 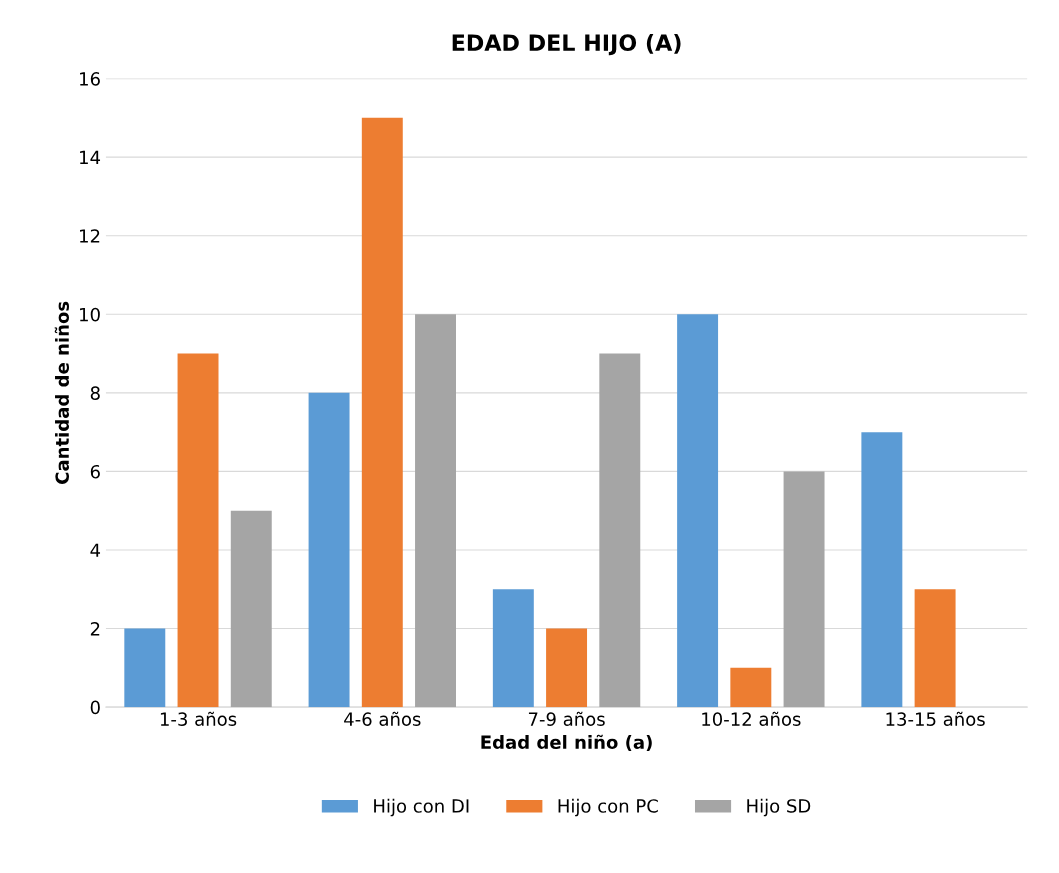 What do you see at coordinates (608, 807) in the screenshot?
I see `legend-label: Hijo con PC` at bounding box center [608, 807].